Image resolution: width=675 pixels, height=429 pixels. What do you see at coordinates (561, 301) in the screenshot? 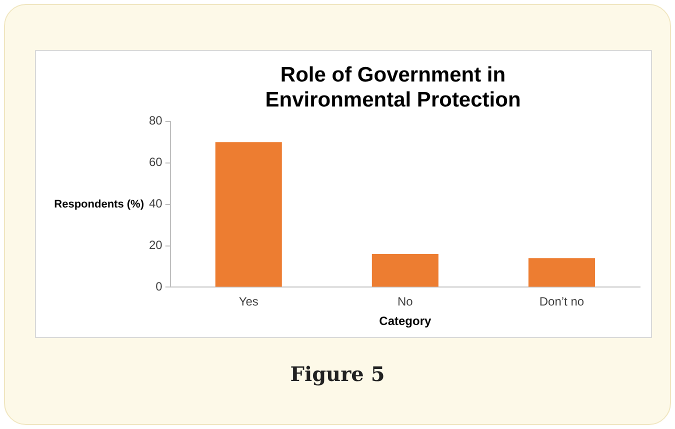
I see `x-tick-label: Don’t no` at bounding box center [561, 301].